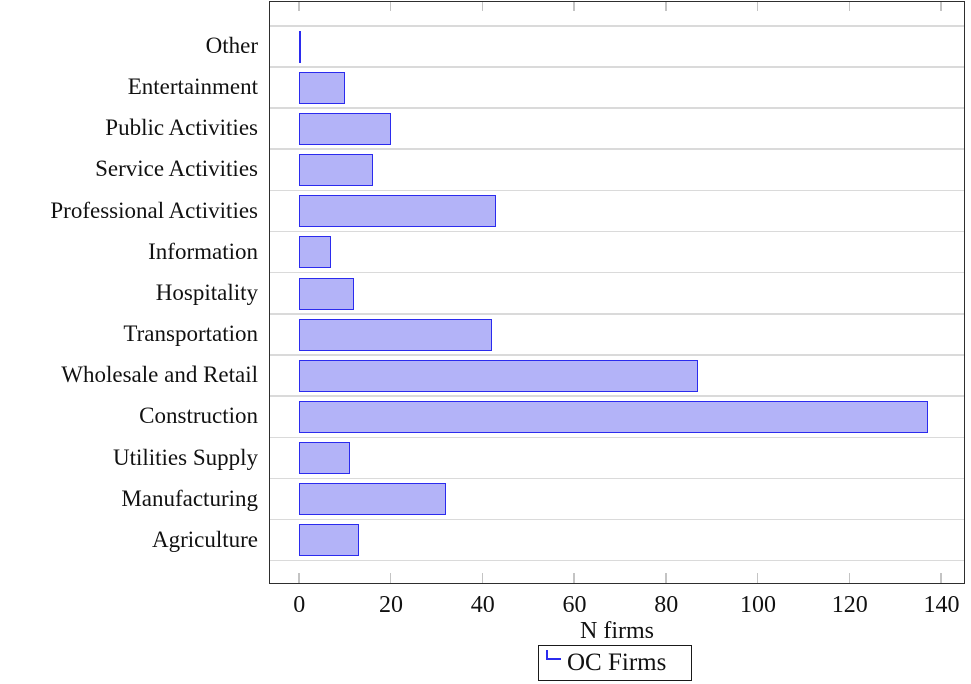 The height and width of the screenshot is (684, 971). I want to click on category-label-wholesale-and-retail: Wholesale and Retail, so click(159, 375).